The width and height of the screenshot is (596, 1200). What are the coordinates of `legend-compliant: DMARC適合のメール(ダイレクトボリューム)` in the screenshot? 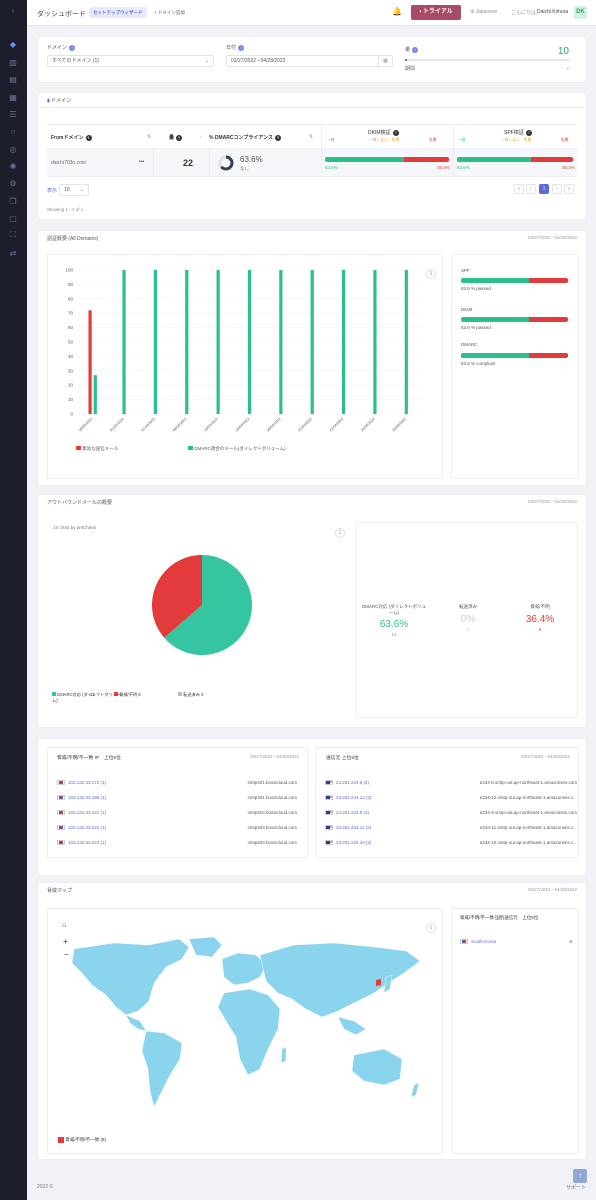 It's located at (237, 449).